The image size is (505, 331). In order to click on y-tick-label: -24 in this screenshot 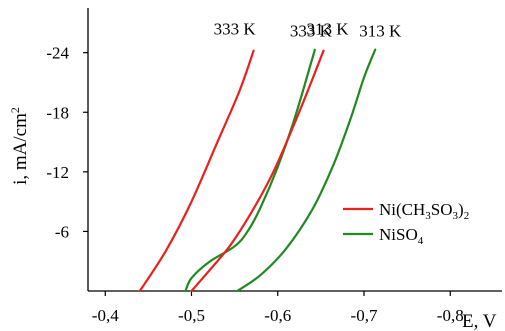, I will do `click(57, 53)`.